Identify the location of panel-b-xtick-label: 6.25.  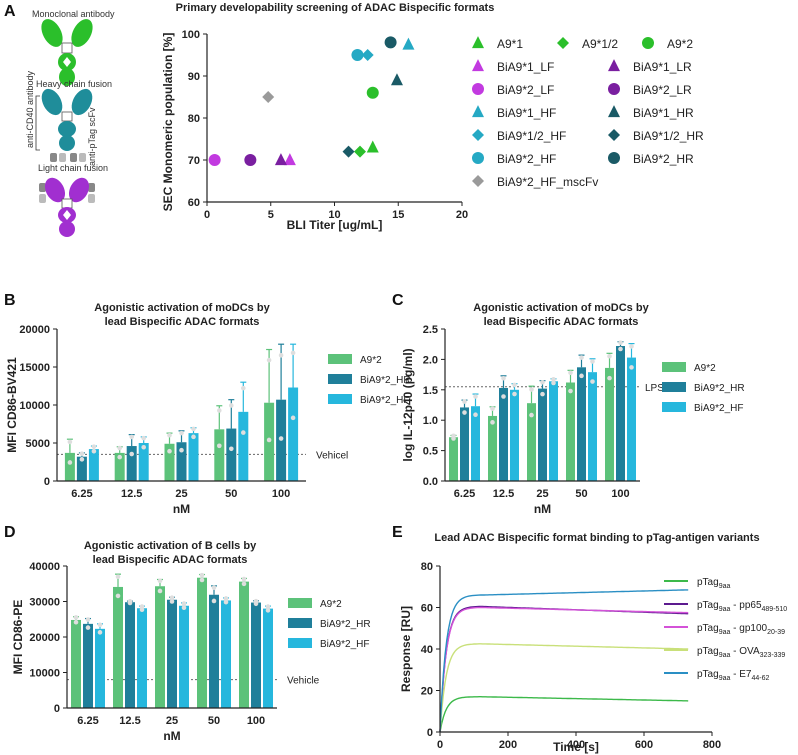
(81, 494).